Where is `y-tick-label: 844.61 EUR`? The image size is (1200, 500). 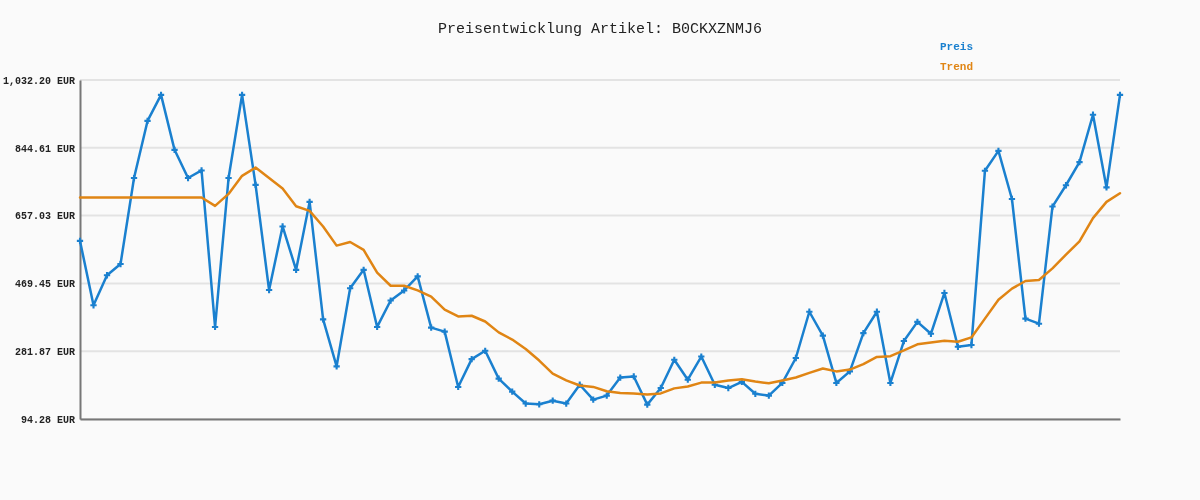
y-tick-label: 844.61 EUR is located at coordinates (44, 149).